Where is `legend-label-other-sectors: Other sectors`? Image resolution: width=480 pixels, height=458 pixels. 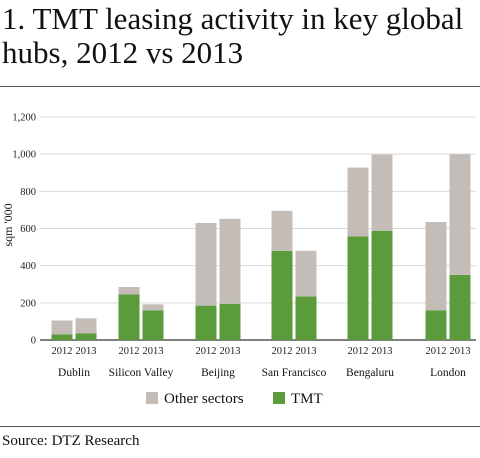
legend-label-other-sectors: Other sectors is located at coordinates (204, 399).